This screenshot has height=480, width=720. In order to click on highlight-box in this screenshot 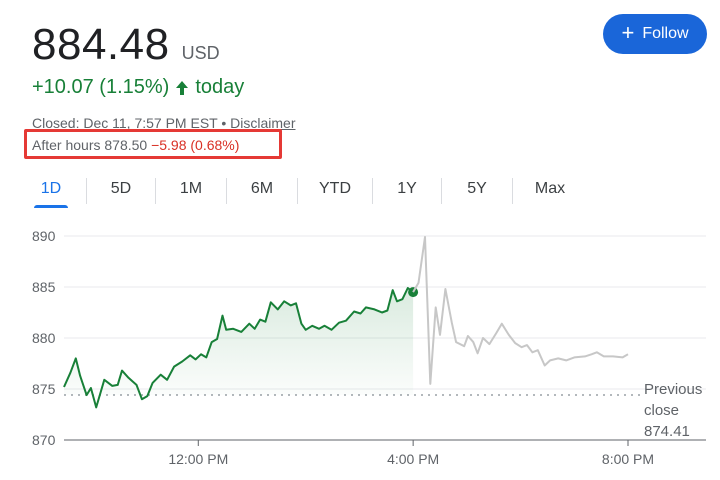, I will do `click(153, 144)`.